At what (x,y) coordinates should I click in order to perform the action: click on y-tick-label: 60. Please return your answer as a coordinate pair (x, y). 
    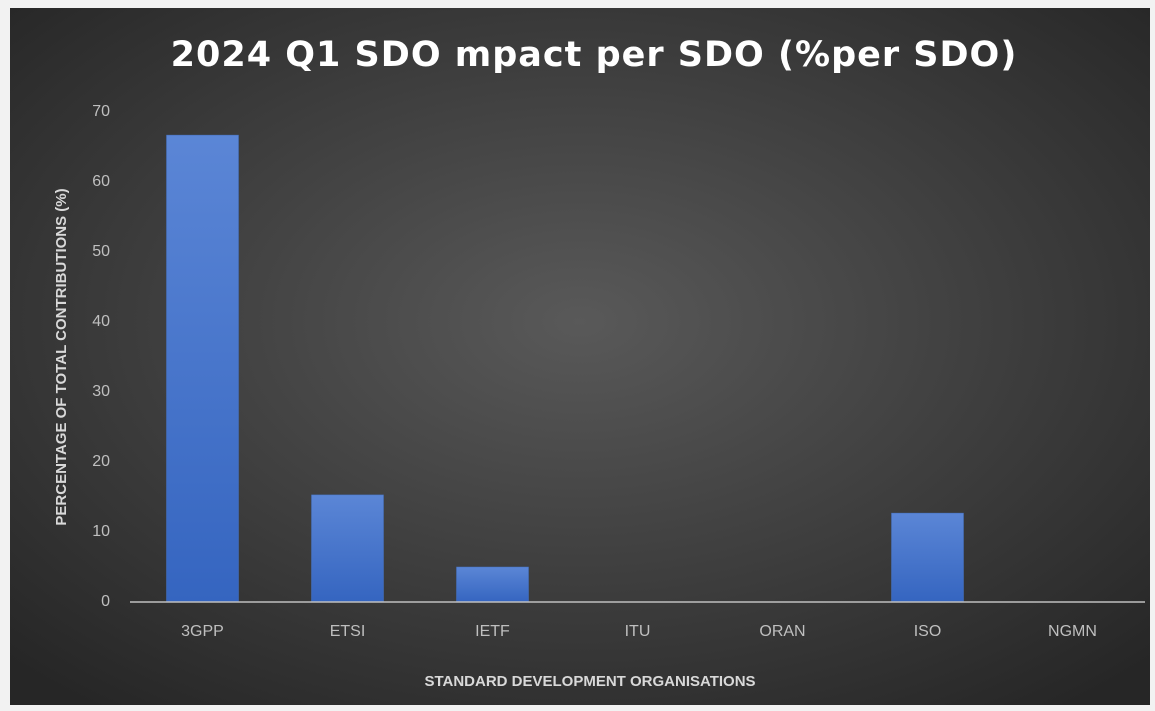
    Looking at the image, I should click on (101, 181).